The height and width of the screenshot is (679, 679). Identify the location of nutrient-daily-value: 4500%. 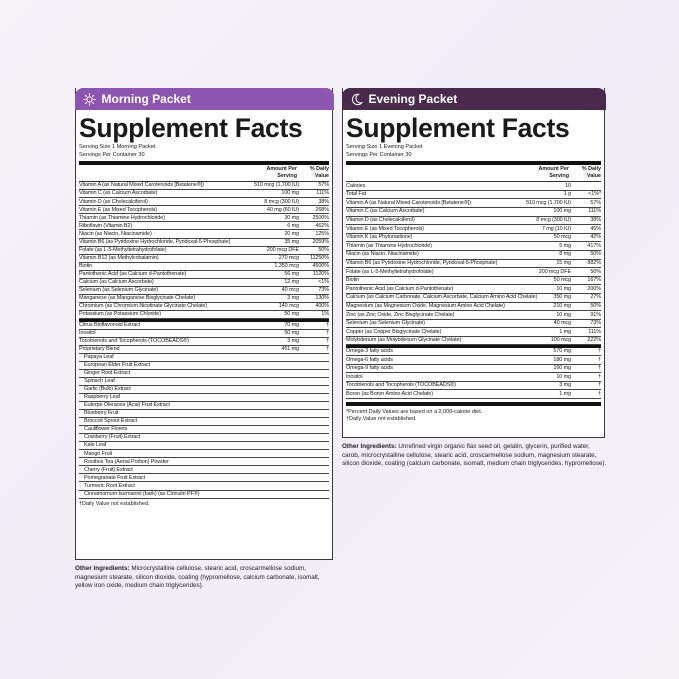
(320, 265).